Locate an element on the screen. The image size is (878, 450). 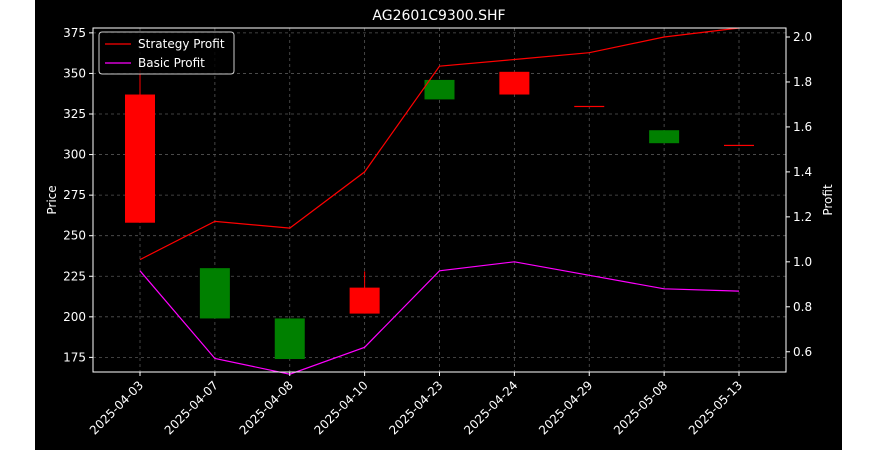
y2-tick-label-7: 2.0 is located at coordinates (802, 37).